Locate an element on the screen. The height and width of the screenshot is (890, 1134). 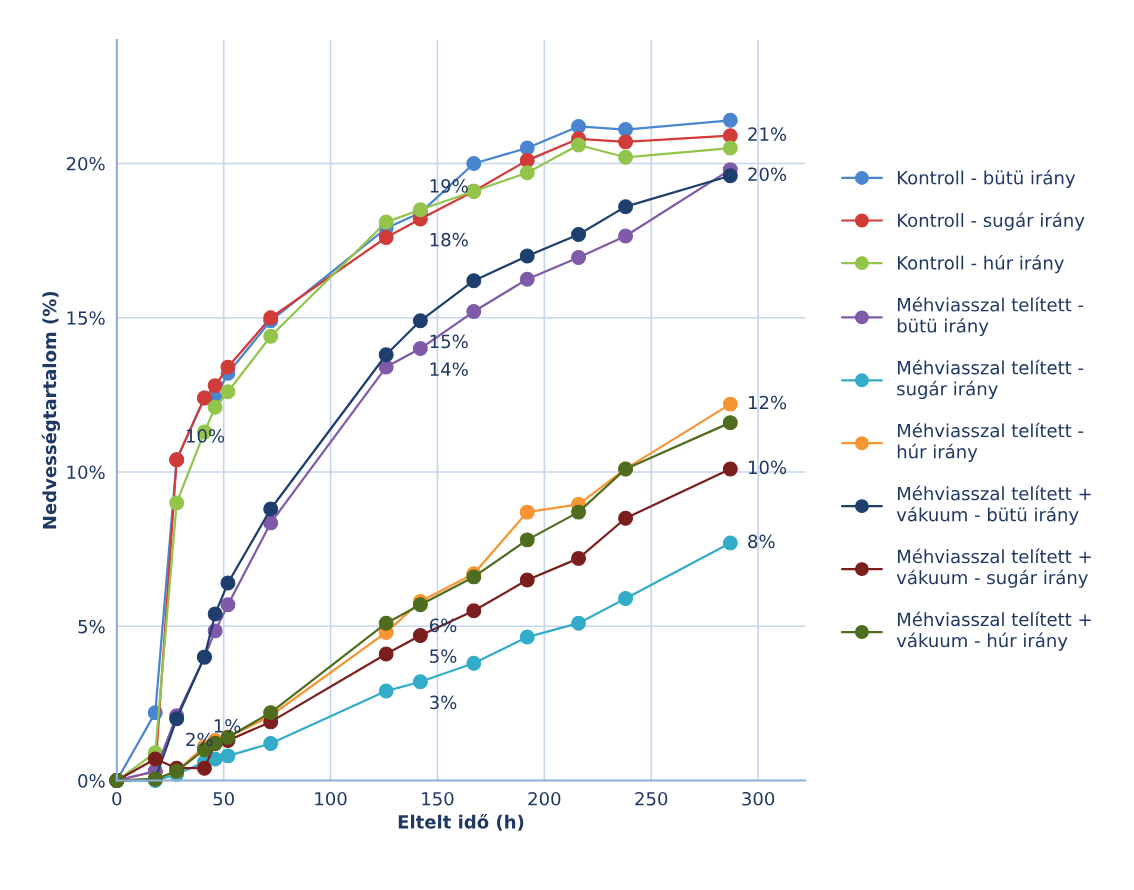
data-label: 18% is located at coordinates (449, 239).